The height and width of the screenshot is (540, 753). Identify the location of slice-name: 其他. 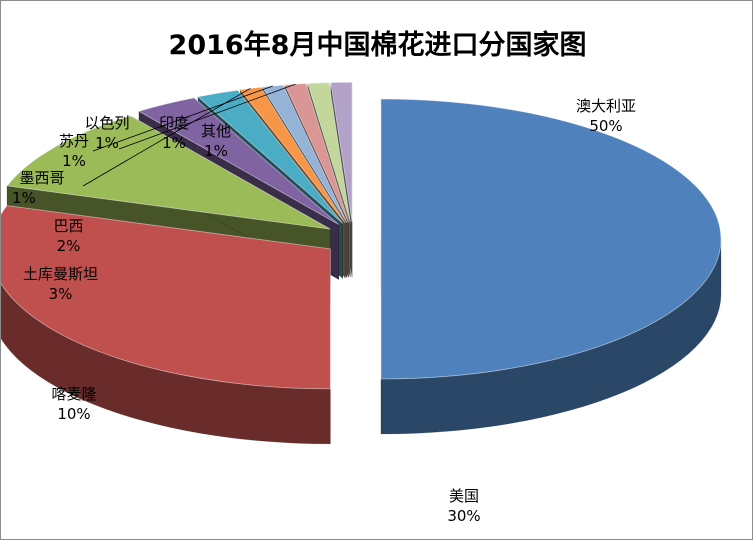
(215, 131).